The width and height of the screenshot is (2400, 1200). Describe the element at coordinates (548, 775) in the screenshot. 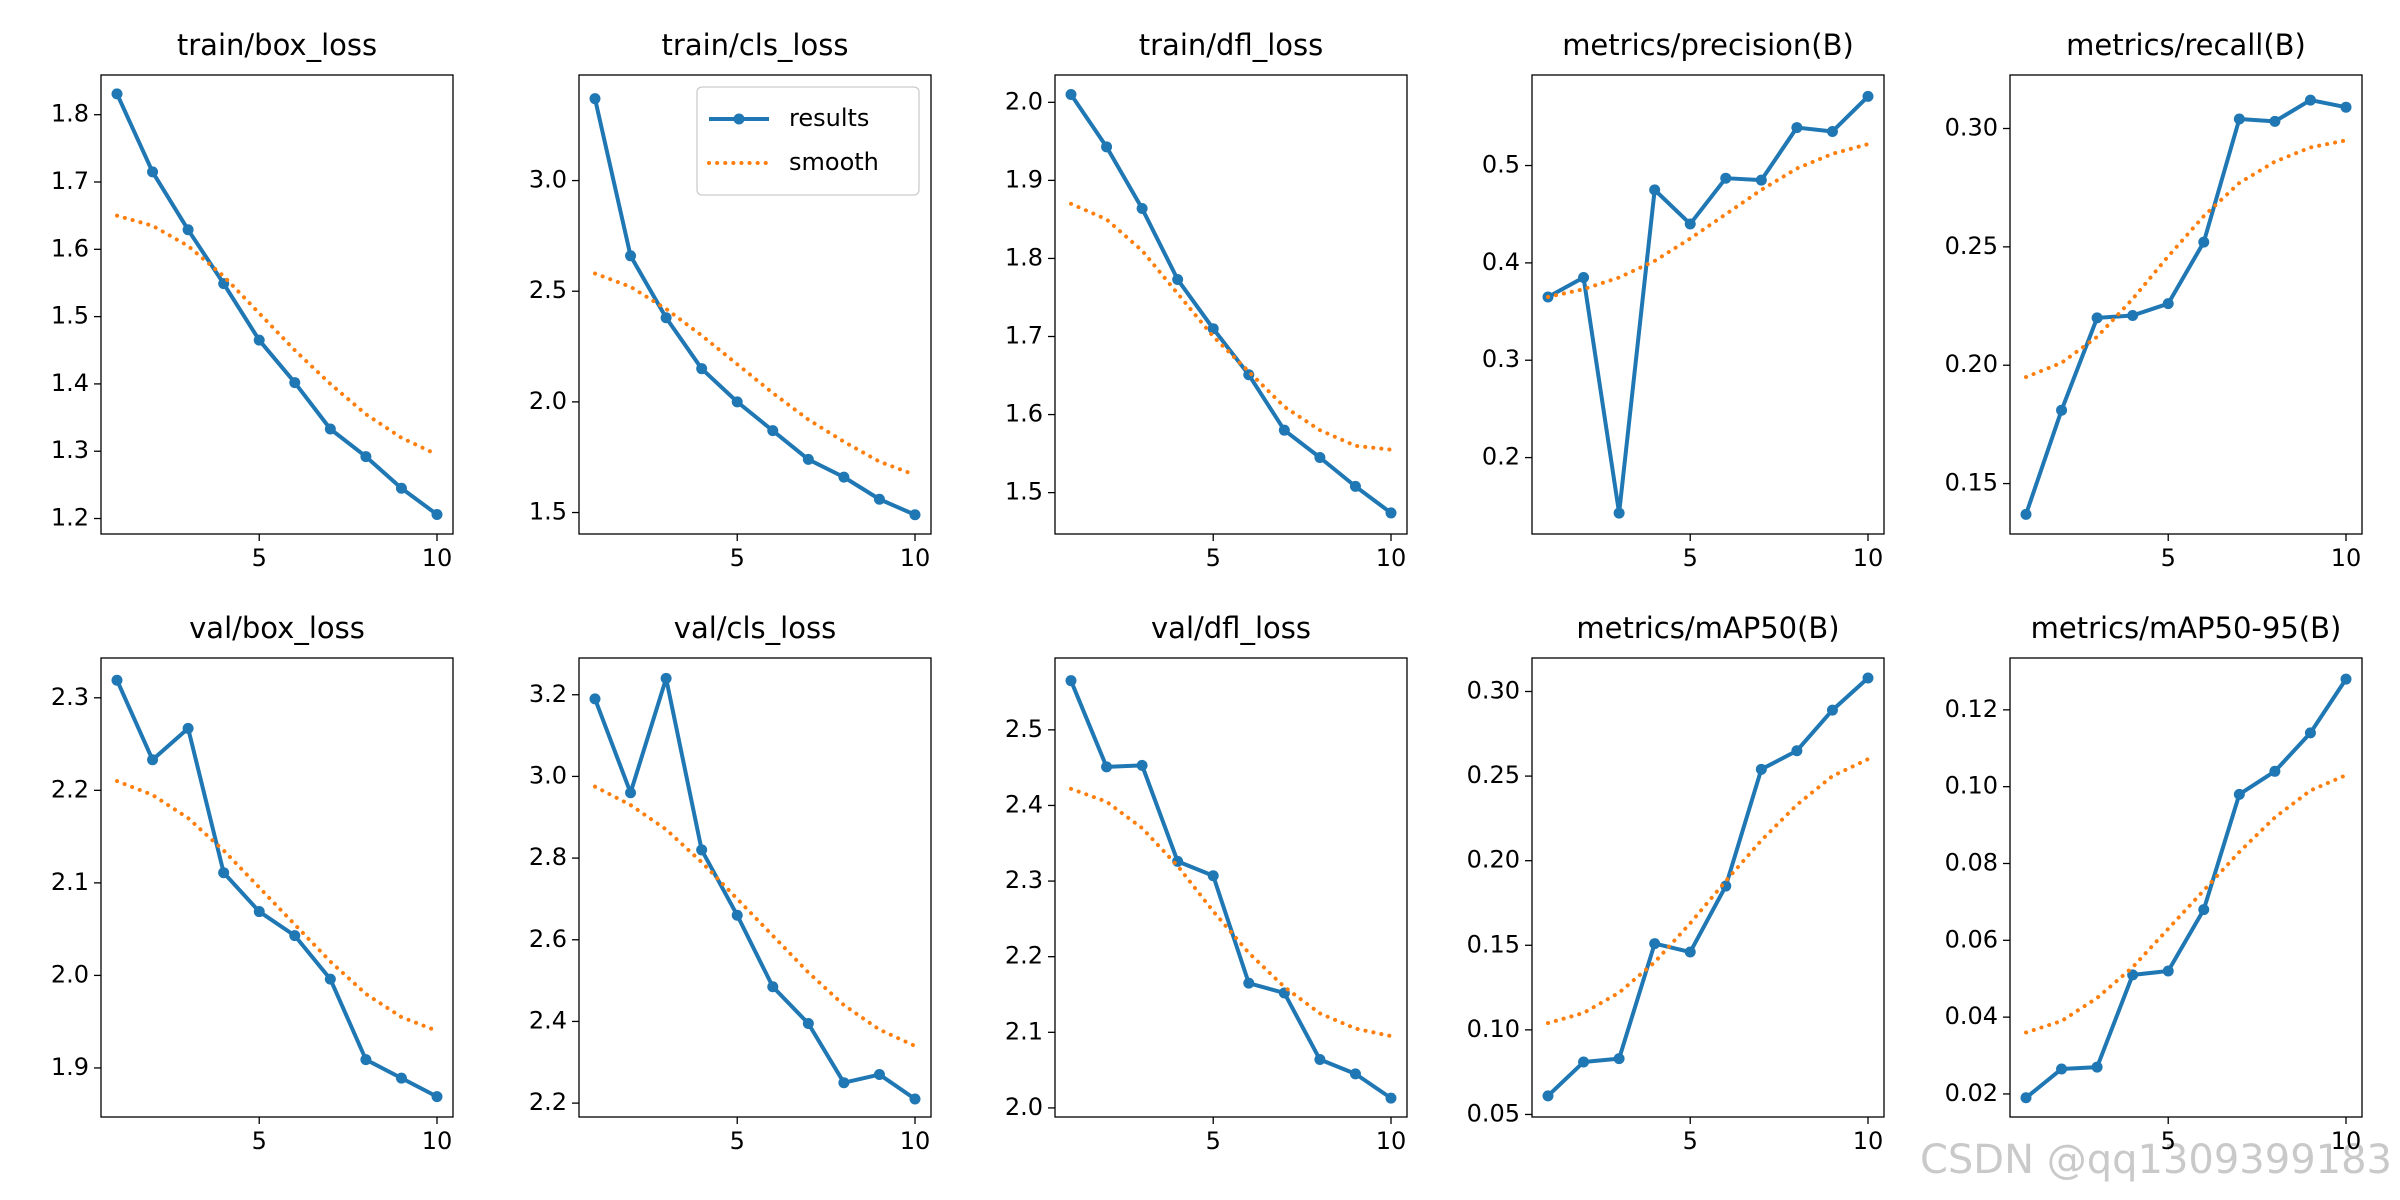

I see `y-tick-label: 3.0` at that location.